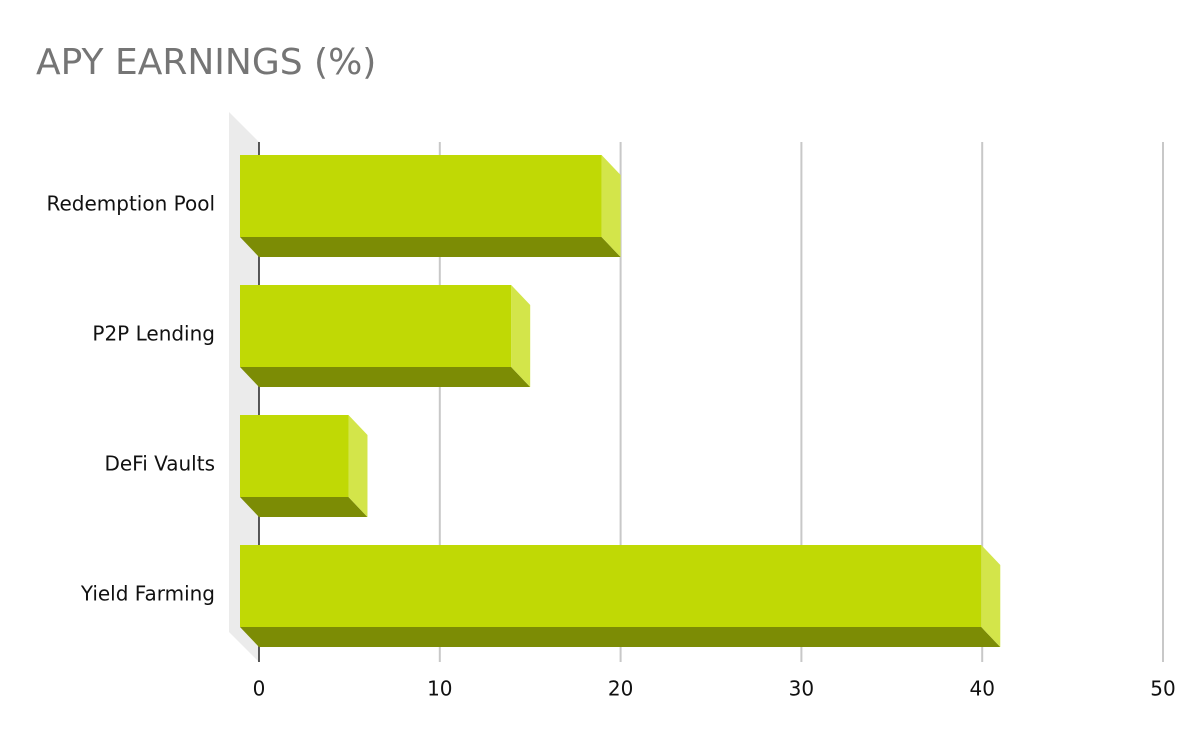  Describe the element at coordinates (147, 594) in the screenshot. I see `y-tick-label: Yield Farming` at that location.